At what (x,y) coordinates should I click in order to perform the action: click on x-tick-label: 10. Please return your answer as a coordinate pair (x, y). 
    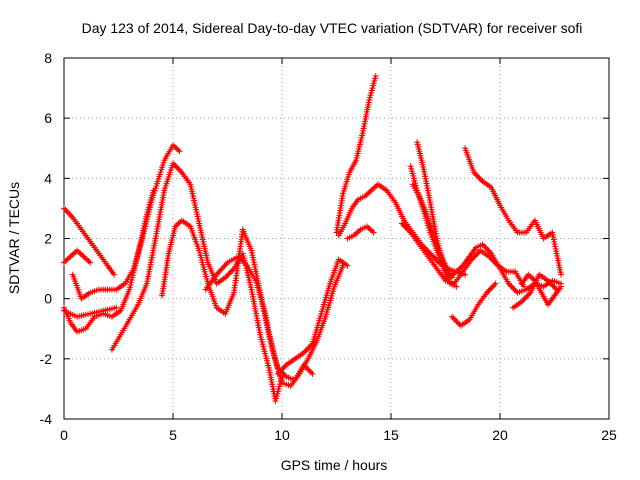
    Looking at the image, I should click on (282, 435).